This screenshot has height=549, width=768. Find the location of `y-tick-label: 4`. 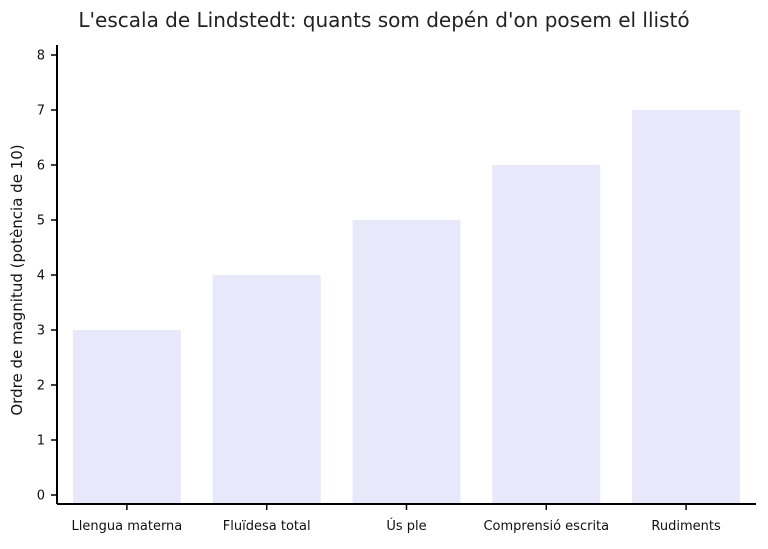

y-tick-label: 4 is located at coordinates (41, 276).